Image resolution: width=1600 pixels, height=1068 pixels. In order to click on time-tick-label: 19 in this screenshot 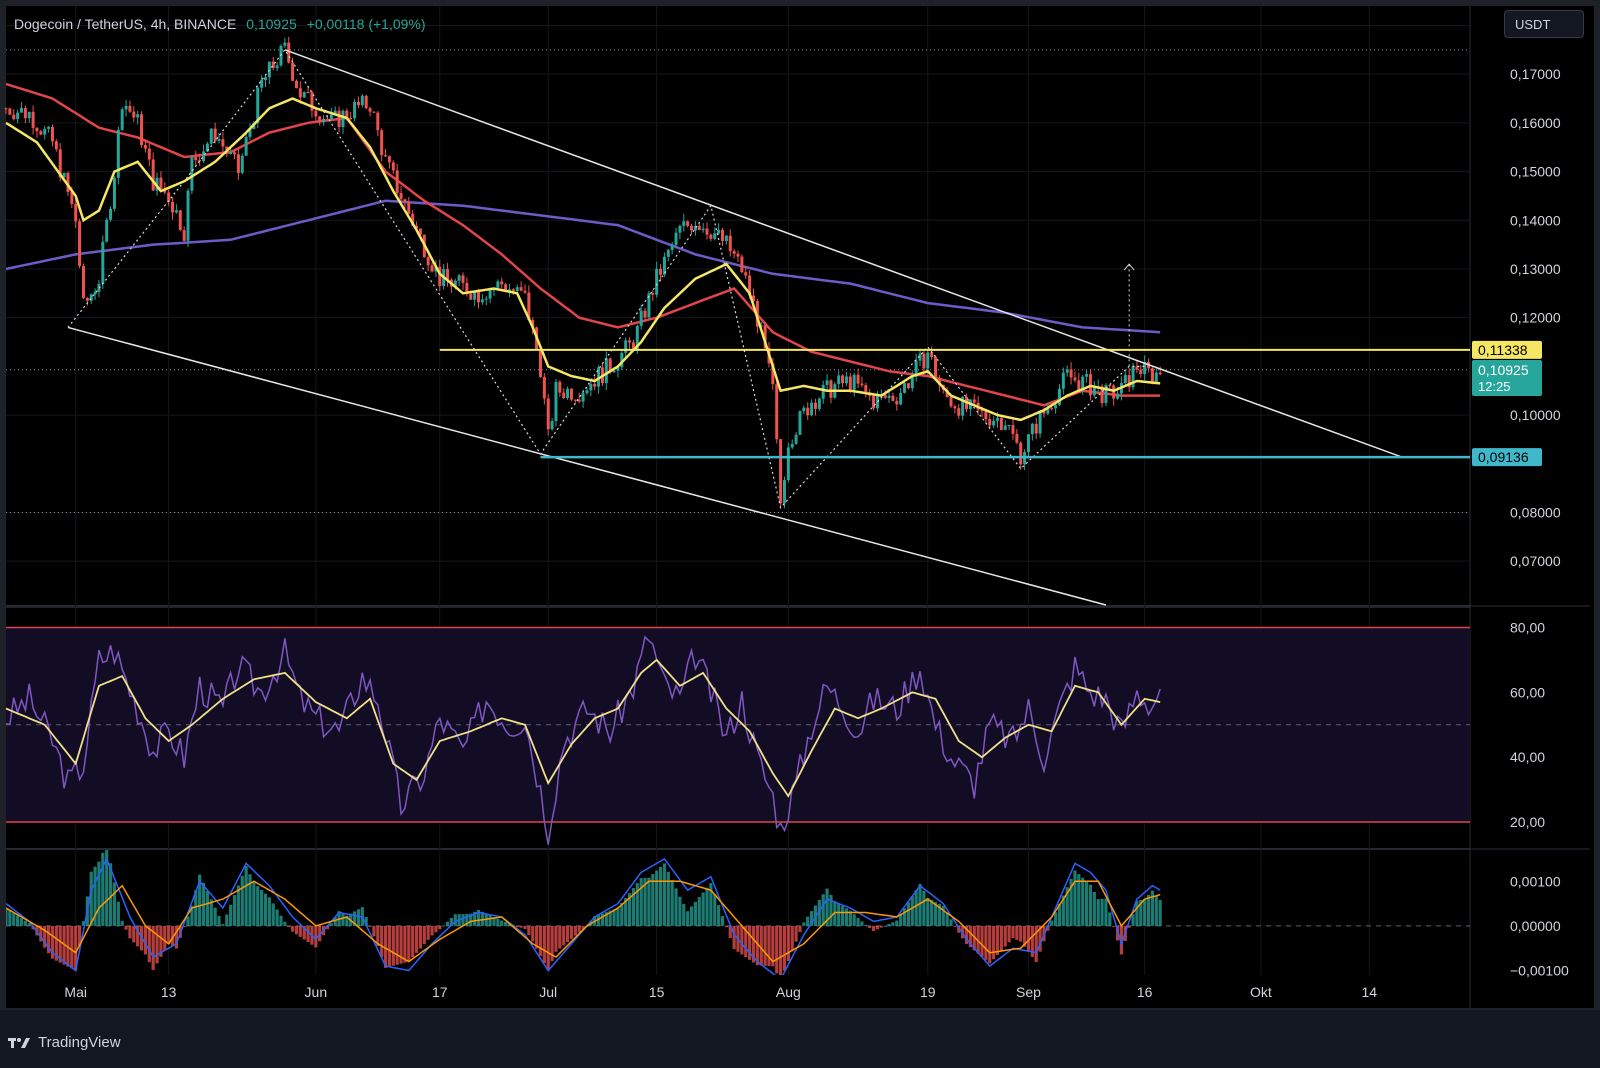, I will do `click(928, 992)`.